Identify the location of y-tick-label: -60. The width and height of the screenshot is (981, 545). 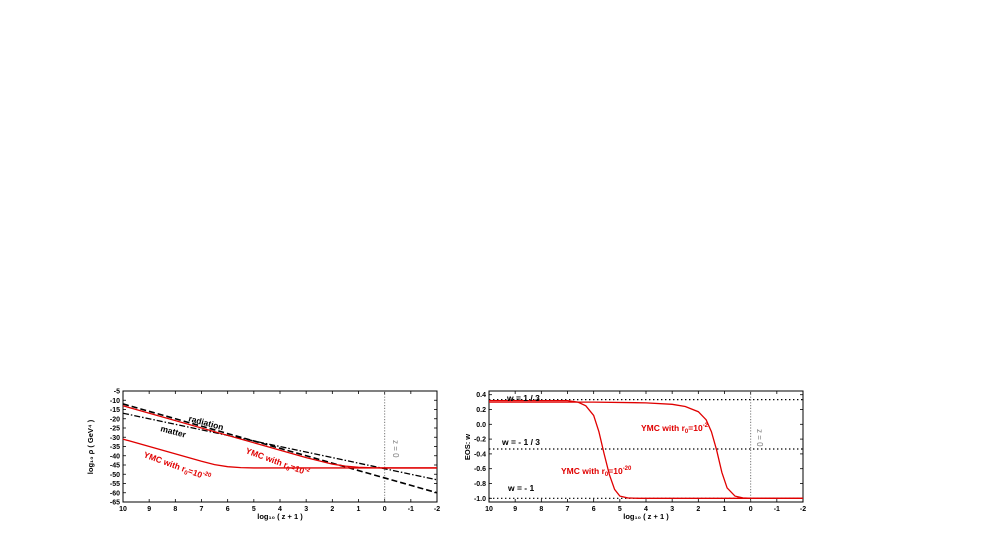
(115, 493).